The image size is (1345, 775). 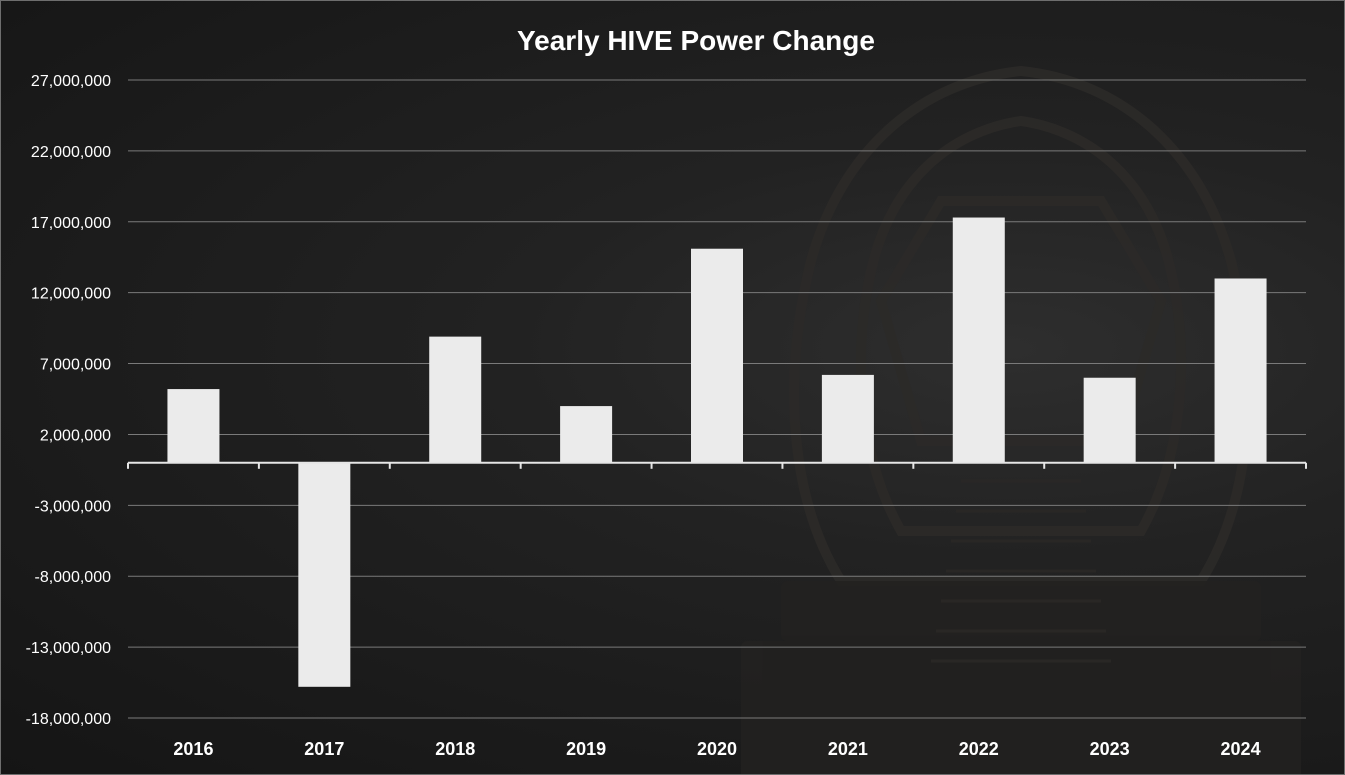 I want to click on y-tick-label: -13,000,000, so click(x=69, y=648).